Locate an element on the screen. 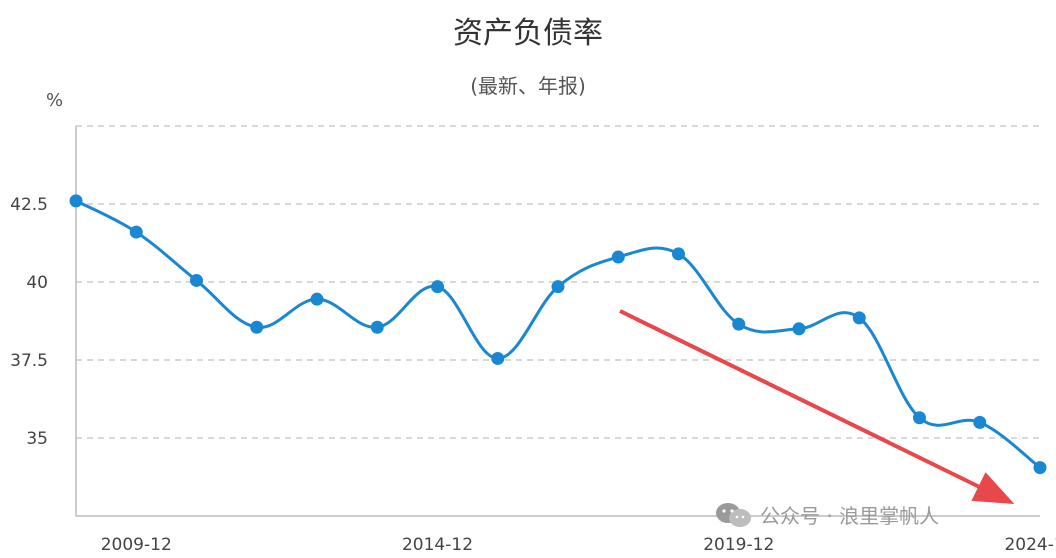 This screenshot has width=1056, height=558. x-tick-label: 2014-12 is located at coordinates (437, 545).